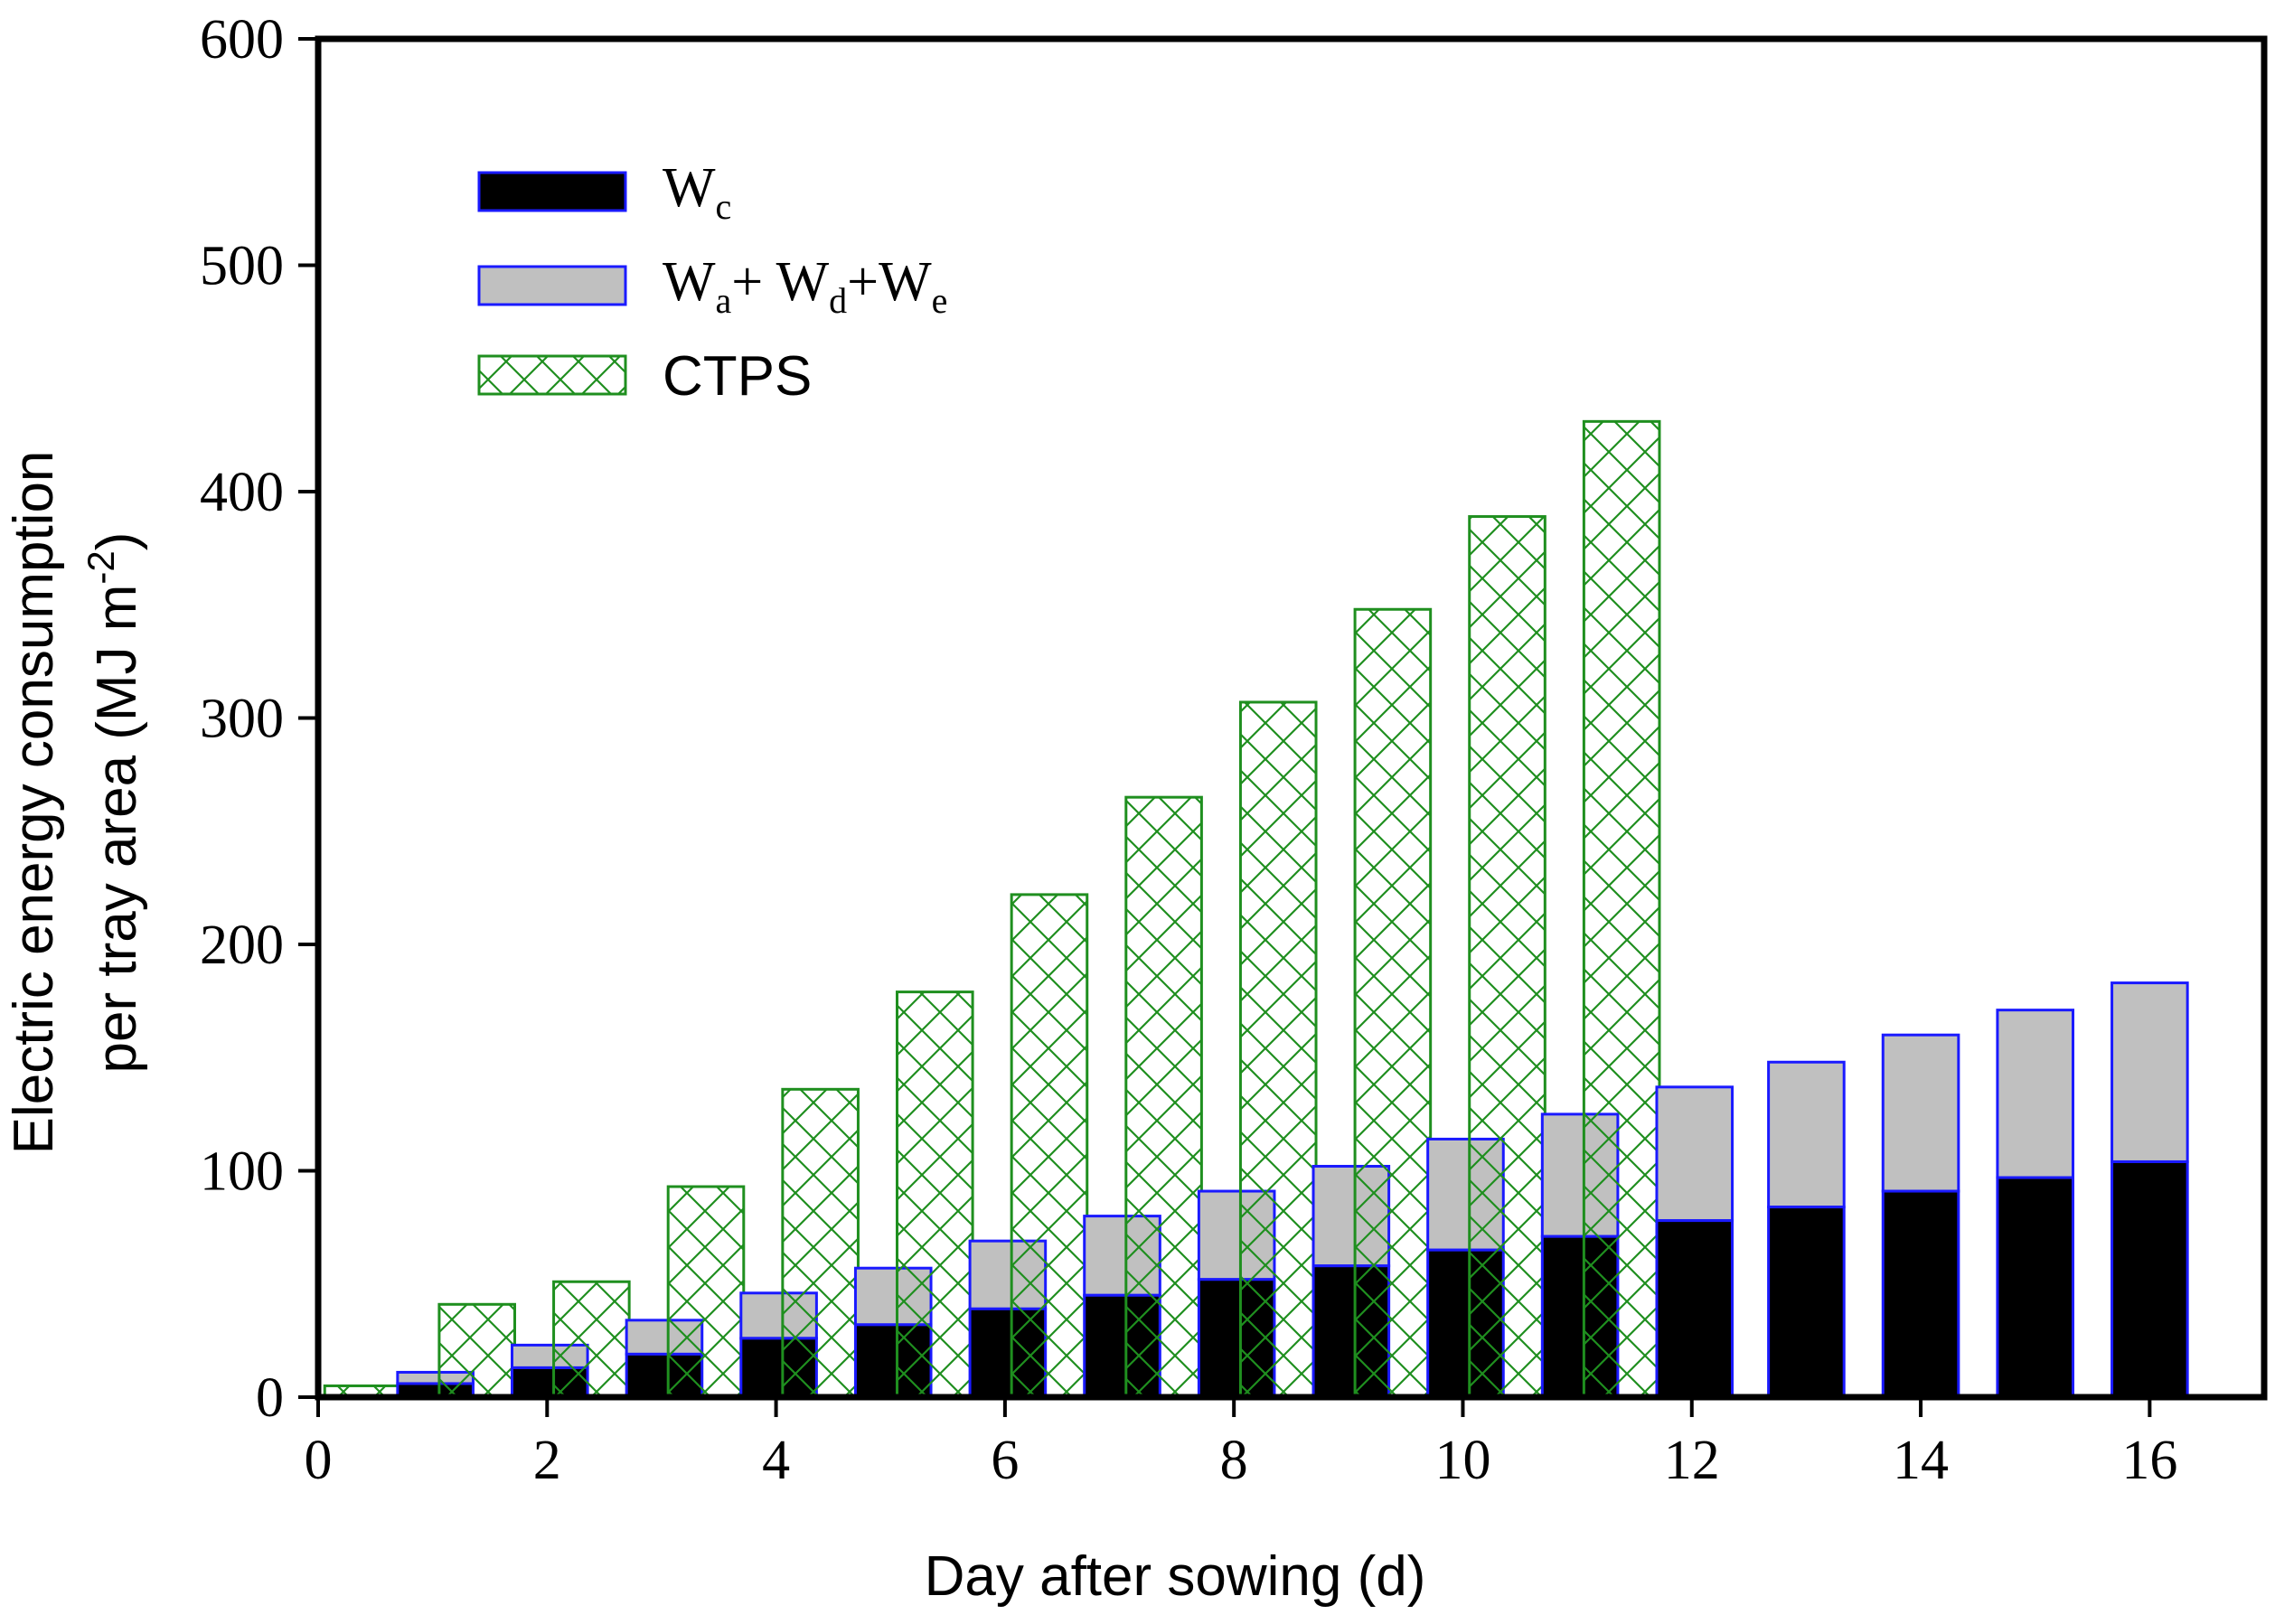  I want to click on legend-swatch-wc, so click(552, 191).